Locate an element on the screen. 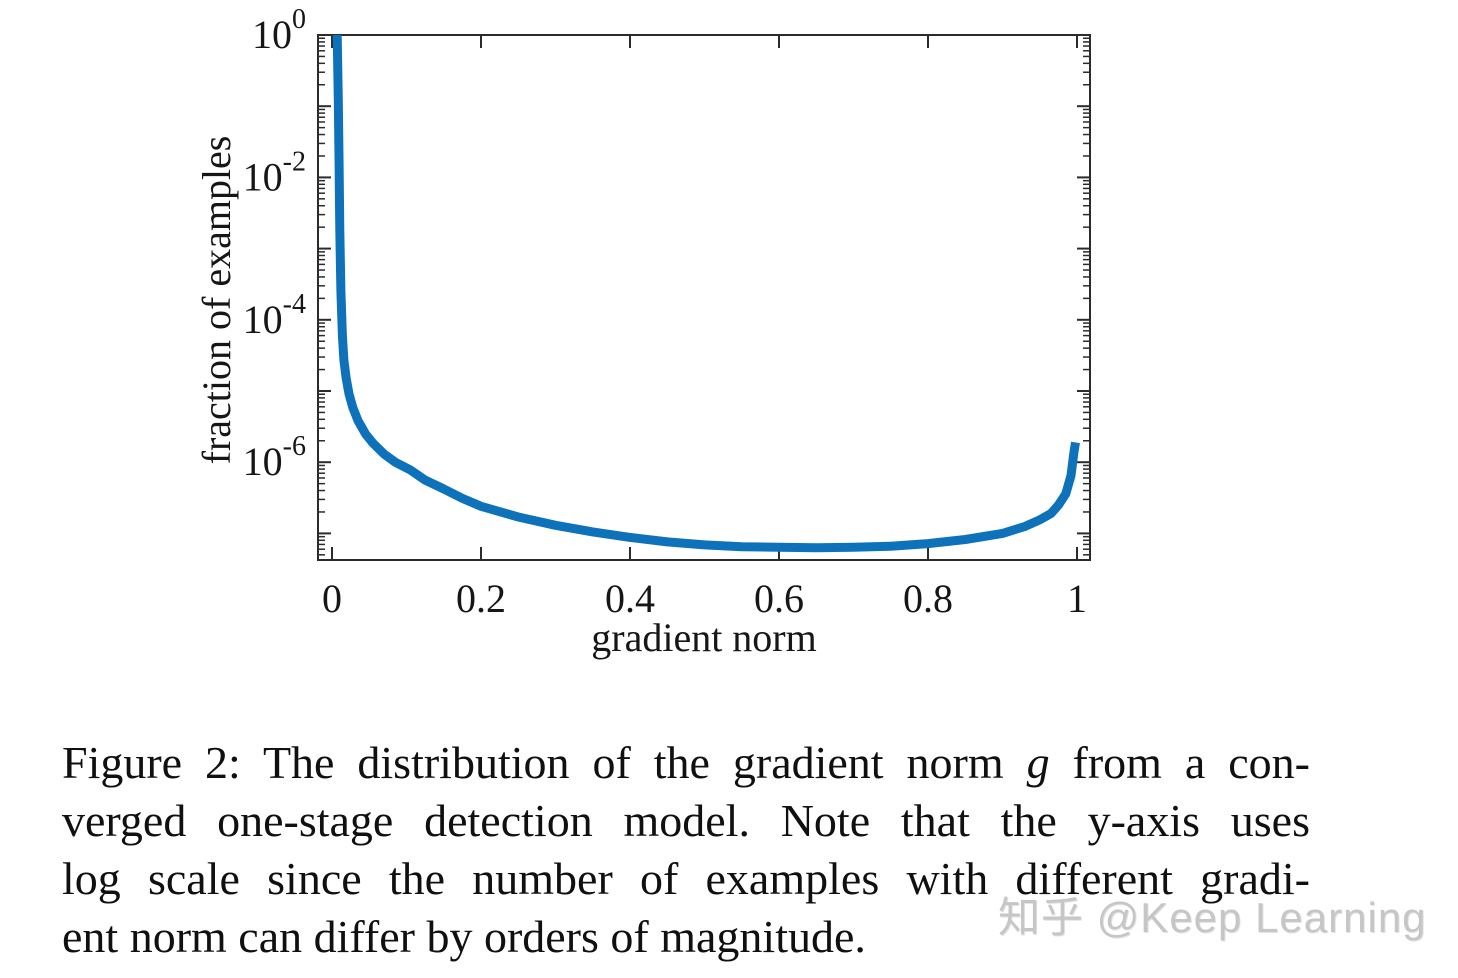 This screenshot has width=1458, height=978. caption-text: from a con- is located at coordinates (1180, 762).